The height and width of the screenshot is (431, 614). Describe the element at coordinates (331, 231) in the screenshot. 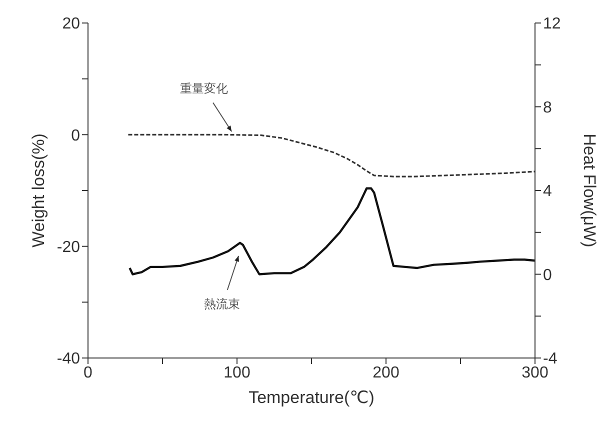

I see `line-series` at that location.